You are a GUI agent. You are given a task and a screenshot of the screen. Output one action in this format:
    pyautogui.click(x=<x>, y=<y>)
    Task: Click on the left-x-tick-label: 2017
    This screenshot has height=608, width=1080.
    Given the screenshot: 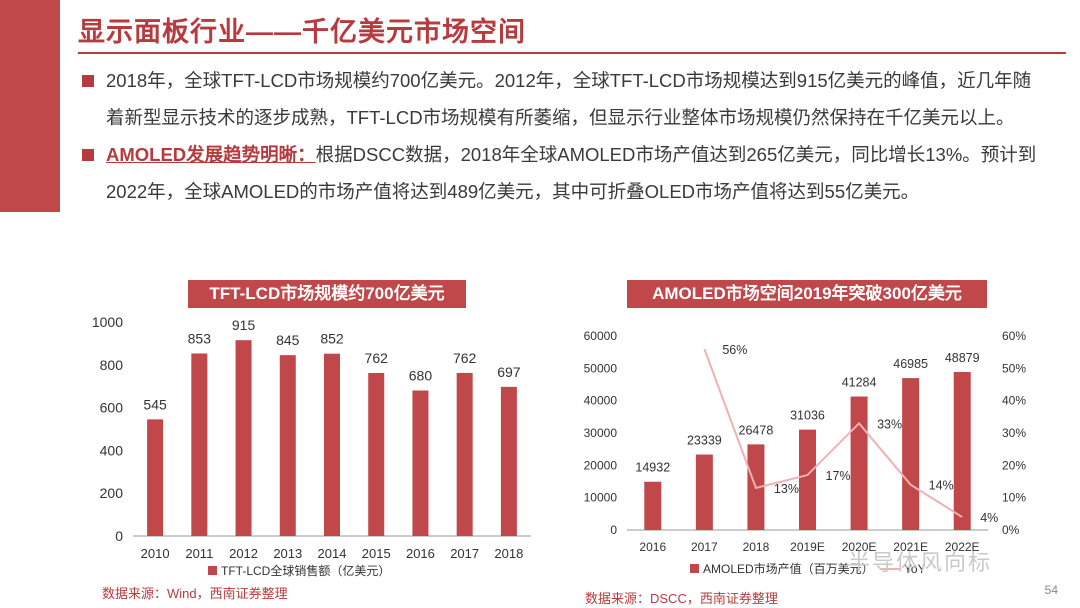 What is the action you would take?
    pyautogui.click(x=464, y=553)
    